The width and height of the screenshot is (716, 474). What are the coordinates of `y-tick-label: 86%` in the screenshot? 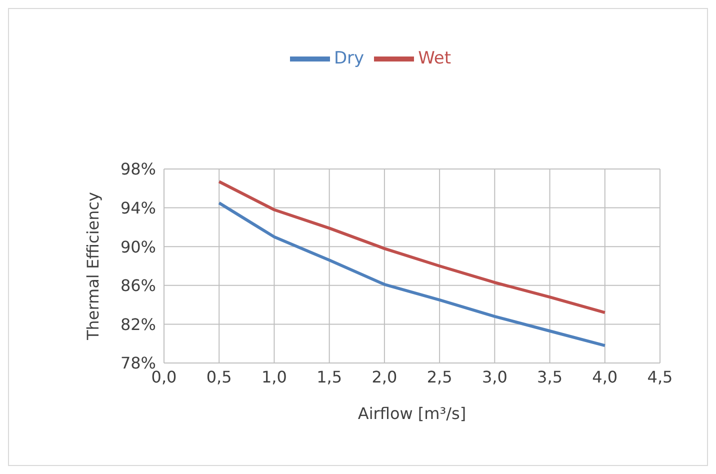 It's located at (138, 286).